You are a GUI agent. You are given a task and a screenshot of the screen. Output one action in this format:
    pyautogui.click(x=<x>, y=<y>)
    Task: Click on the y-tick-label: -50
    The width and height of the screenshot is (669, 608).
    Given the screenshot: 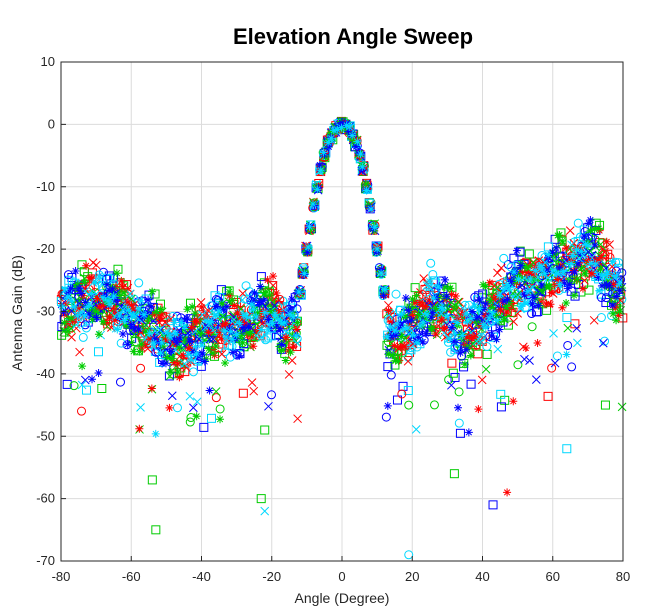 What is the action you would take?
    pyautogui.click(x=45, y=435)
    